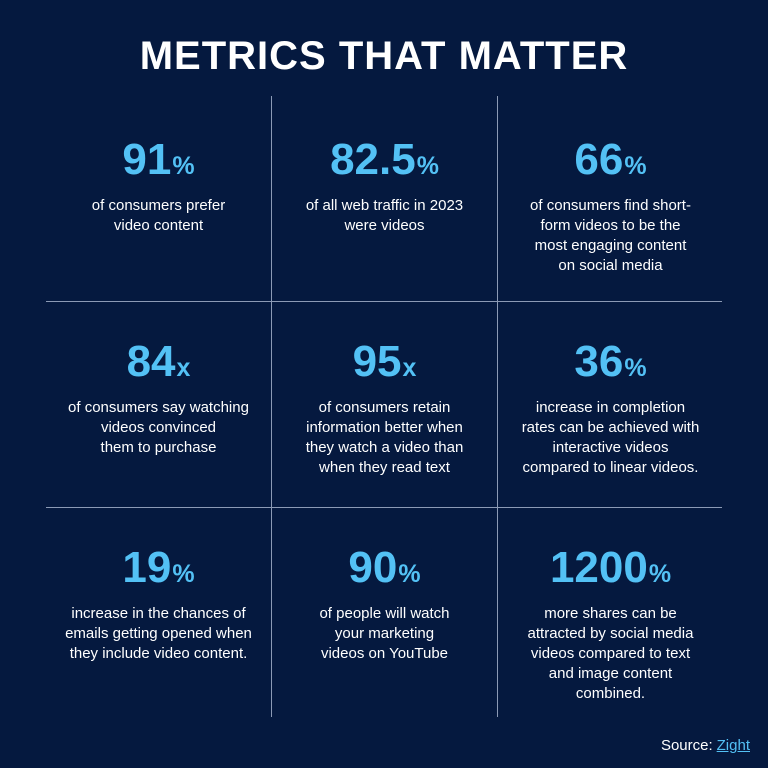 This screenshot has height=768, width=768. I want to click on metric-value: 66, so click(599, 159).